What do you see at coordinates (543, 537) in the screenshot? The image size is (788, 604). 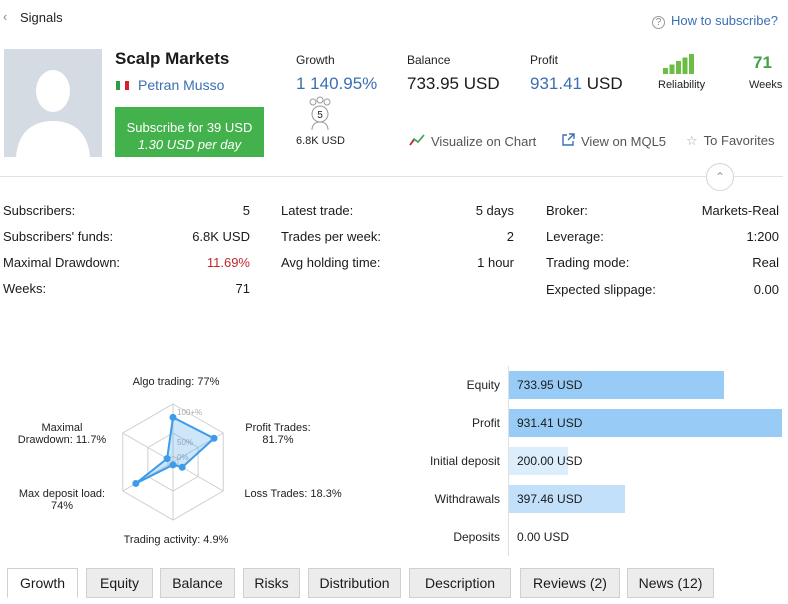 I see `bar-value-label: 0.00 USD` at bounding box center [543, 537].